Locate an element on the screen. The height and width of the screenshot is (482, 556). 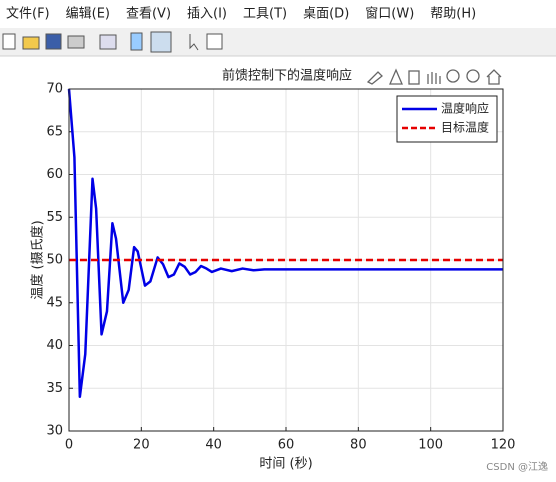
toolbar is located at coordinates (278, 42).